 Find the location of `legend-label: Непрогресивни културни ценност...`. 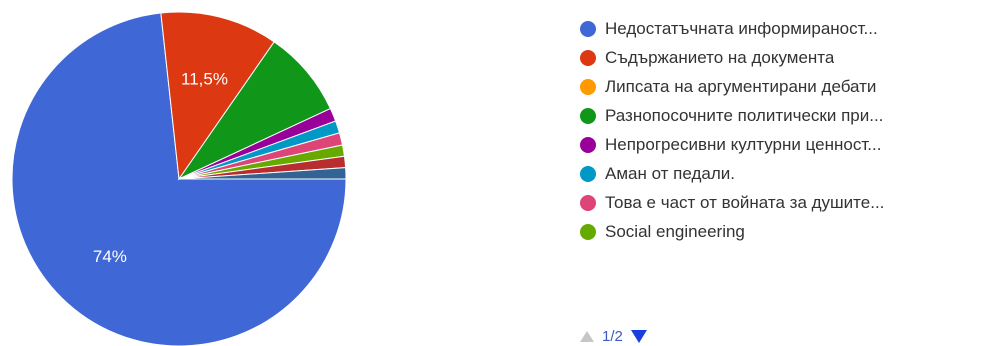

legend-label: Непрогресивни културни ценност... is located at coordinates (743, 144).